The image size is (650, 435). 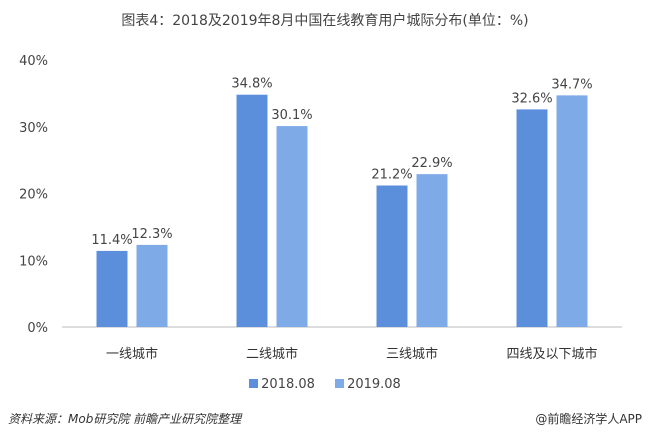 I want to click on legend-item-2018: 2018.08, so click(x=282, y=384).